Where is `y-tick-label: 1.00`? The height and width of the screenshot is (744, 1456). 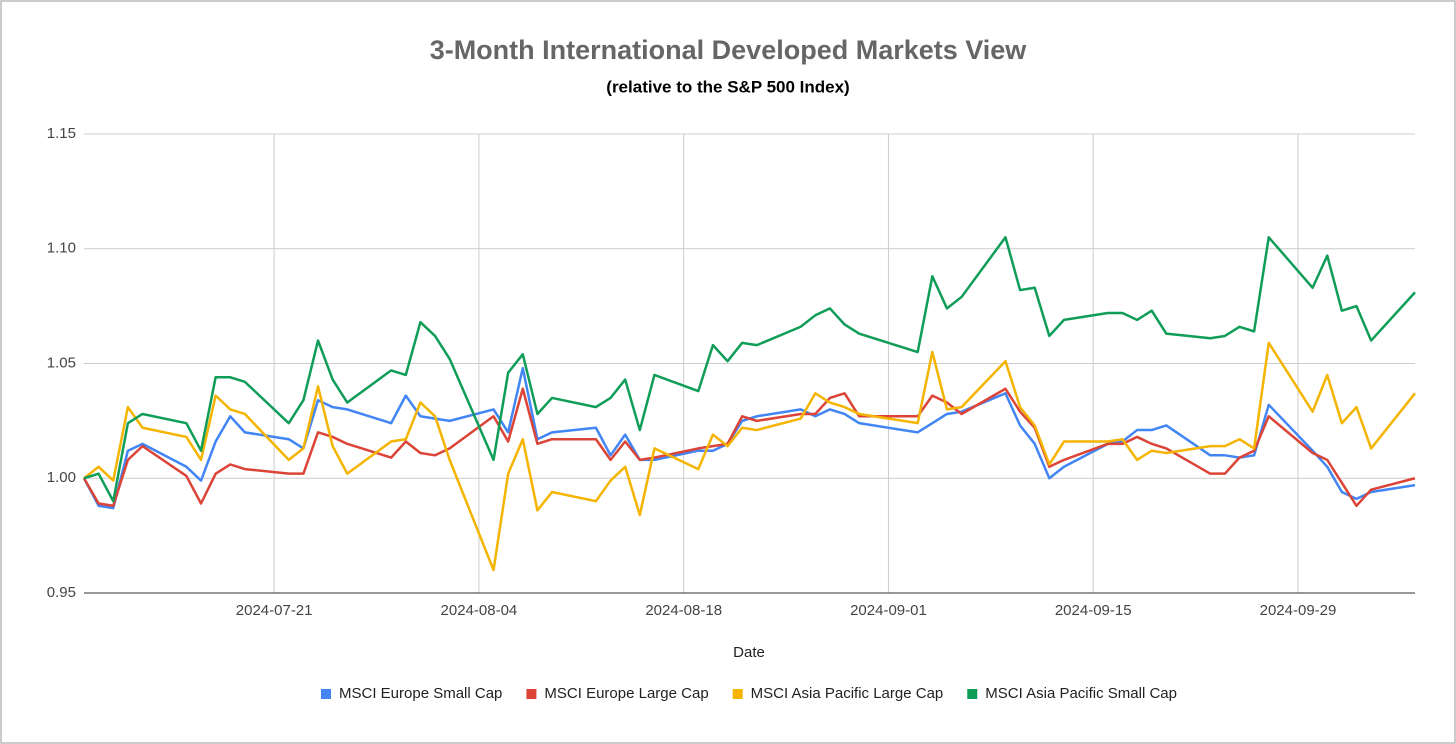
y-tick-label: 1.00 is located at coordinates (61, 477).